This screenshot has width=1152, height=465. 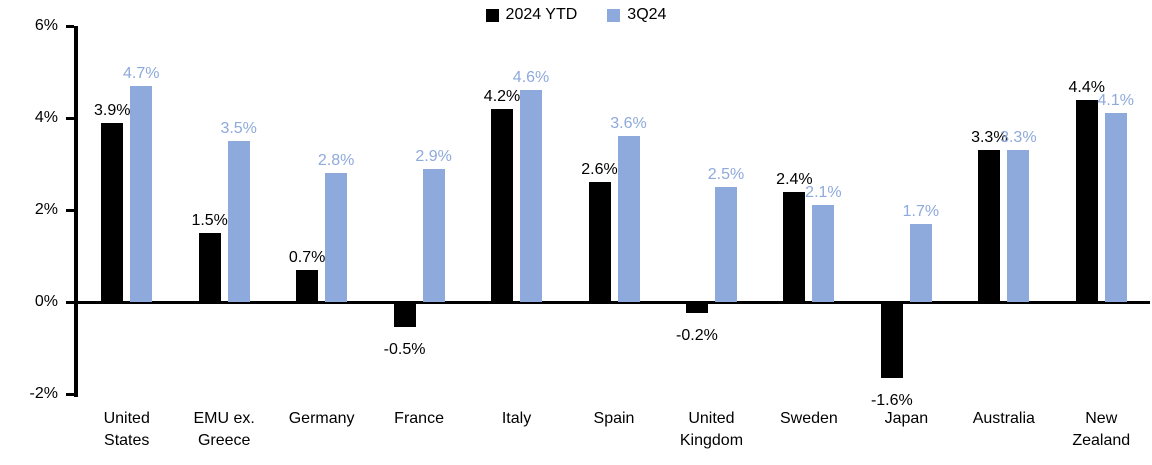 I want to click on legend-label-3q24: 3Q24, so click(x=647, y=14).